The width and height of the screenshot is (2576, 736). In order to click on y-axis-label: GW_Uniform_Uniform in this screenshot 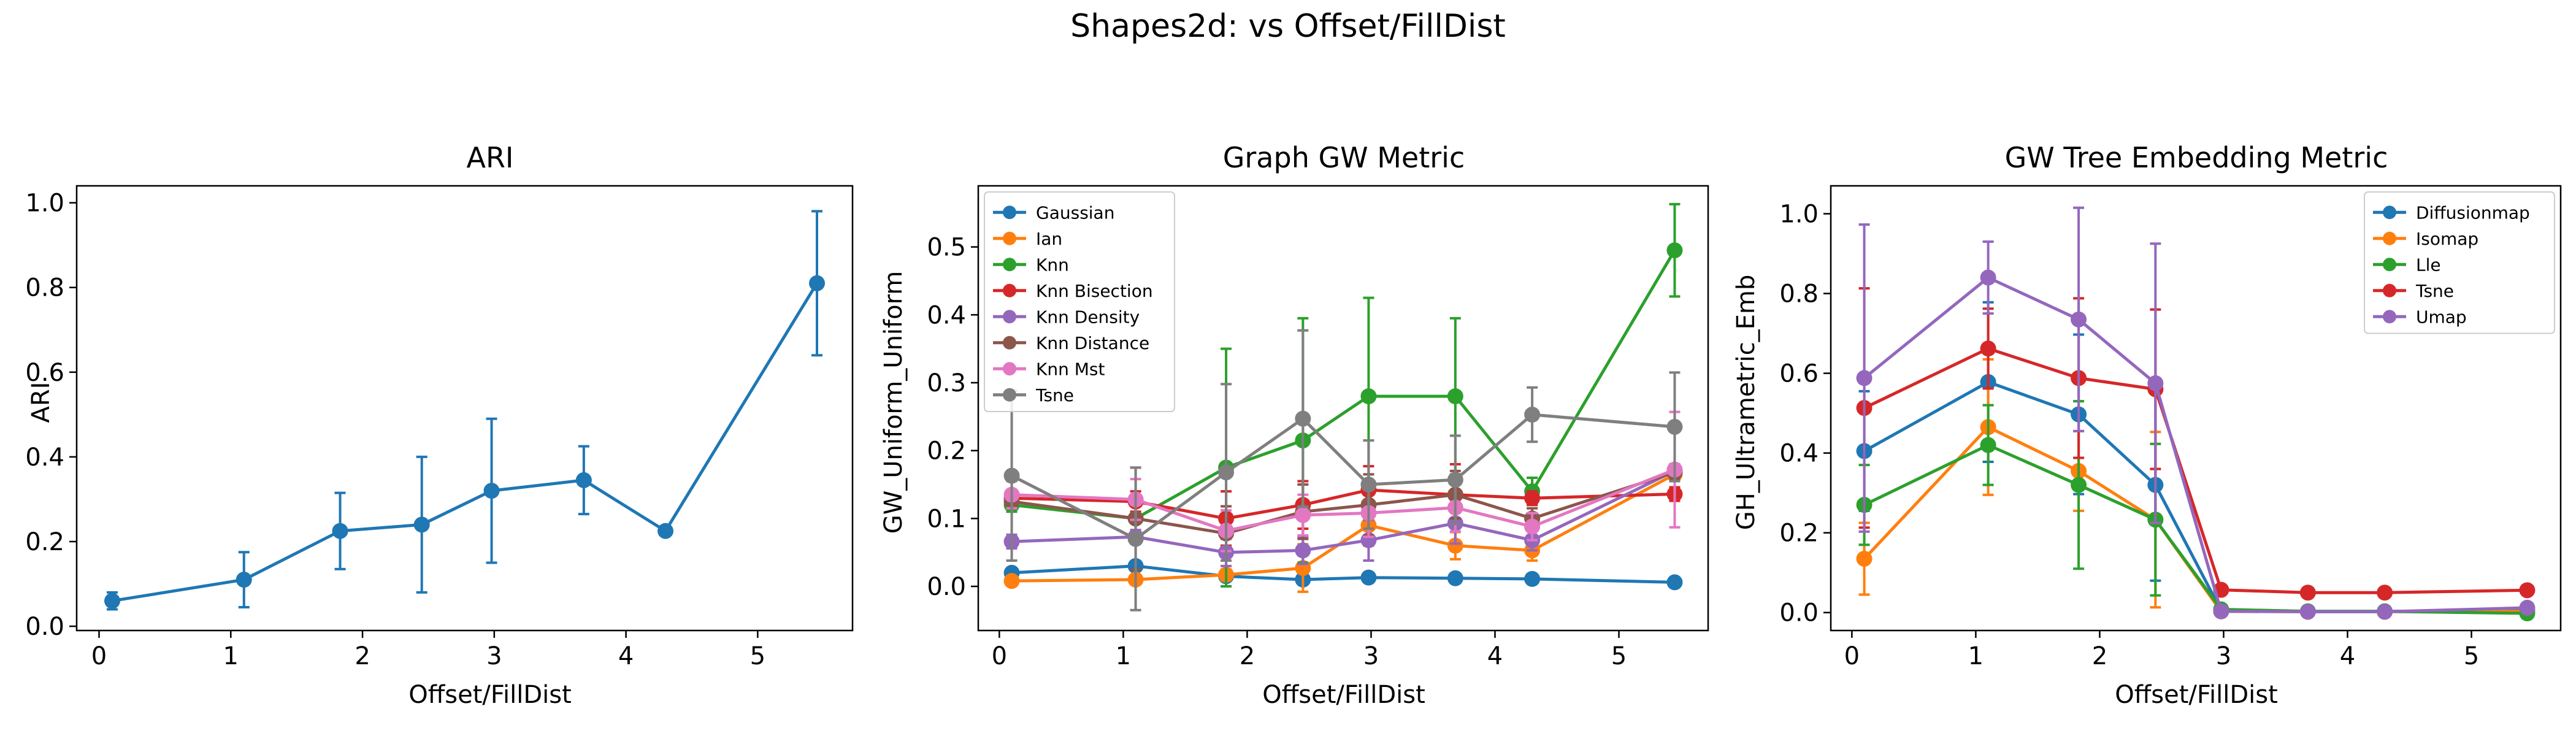, I will do `click(894, 402)`.